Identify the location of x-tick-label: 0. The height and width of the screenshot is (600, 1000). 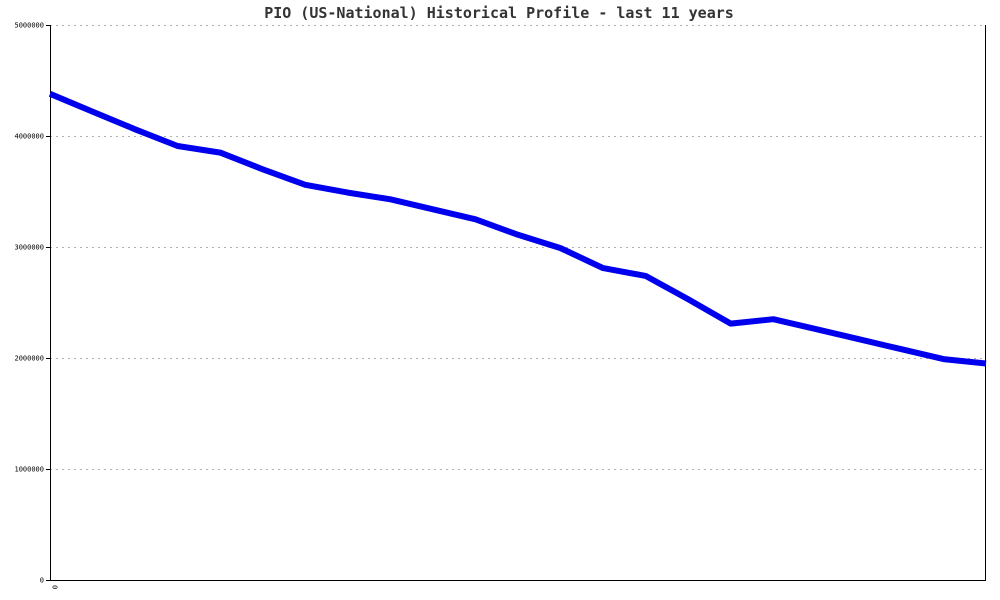
(55, 587).